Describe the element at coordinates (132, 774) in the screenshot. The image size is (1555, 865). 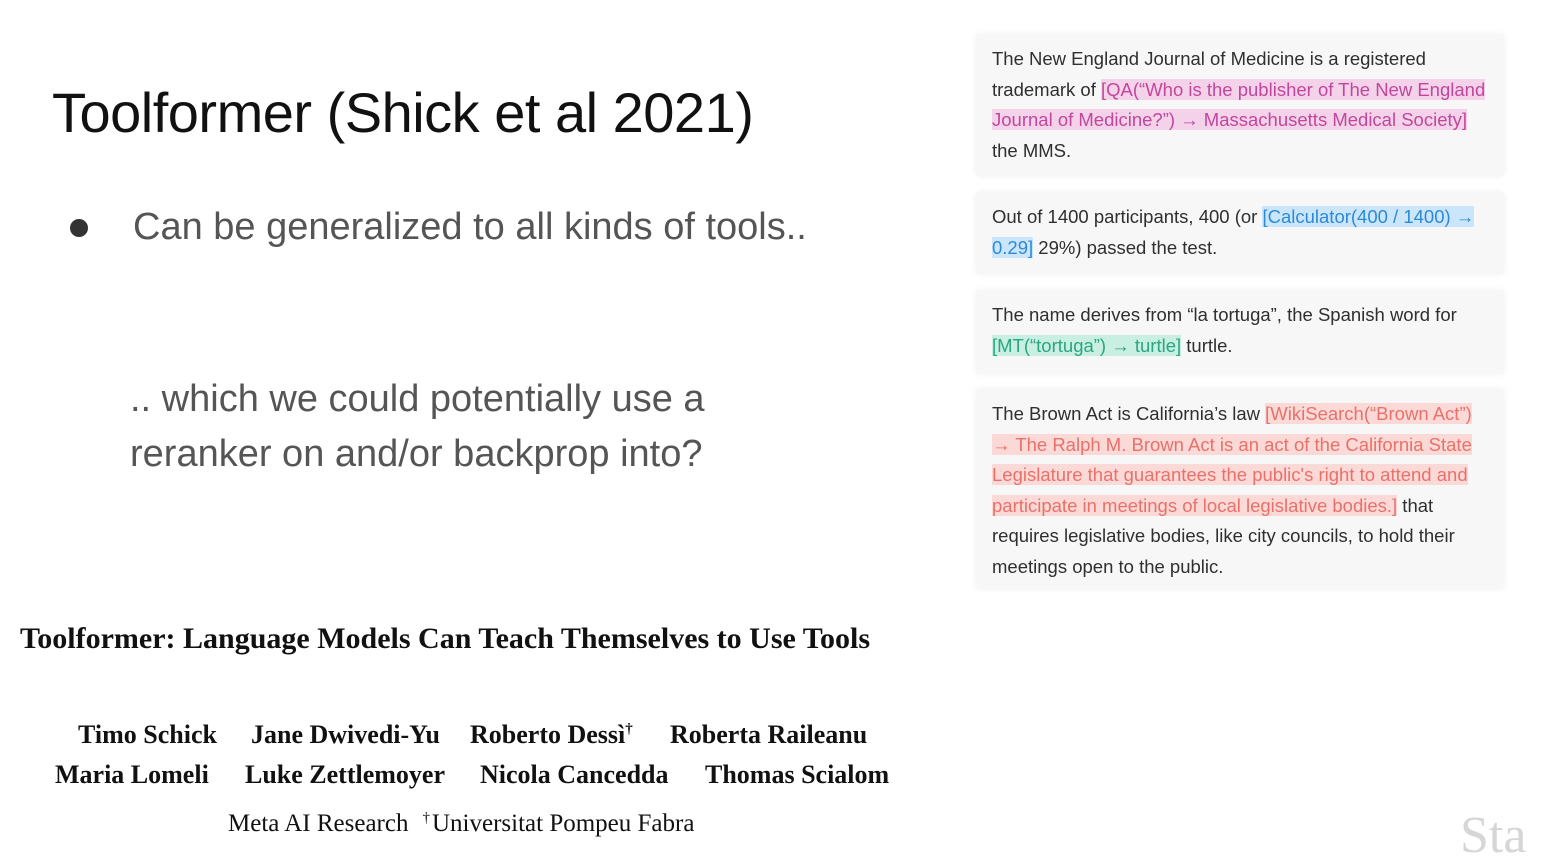
I see `author-name: Maria Lomeli` at that location.